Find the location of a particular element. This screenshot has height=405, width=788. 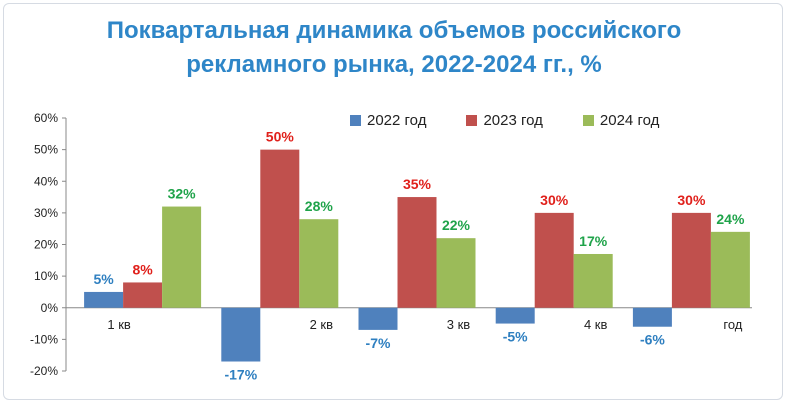

data-label: 22% is located at coordinates (456, 225).